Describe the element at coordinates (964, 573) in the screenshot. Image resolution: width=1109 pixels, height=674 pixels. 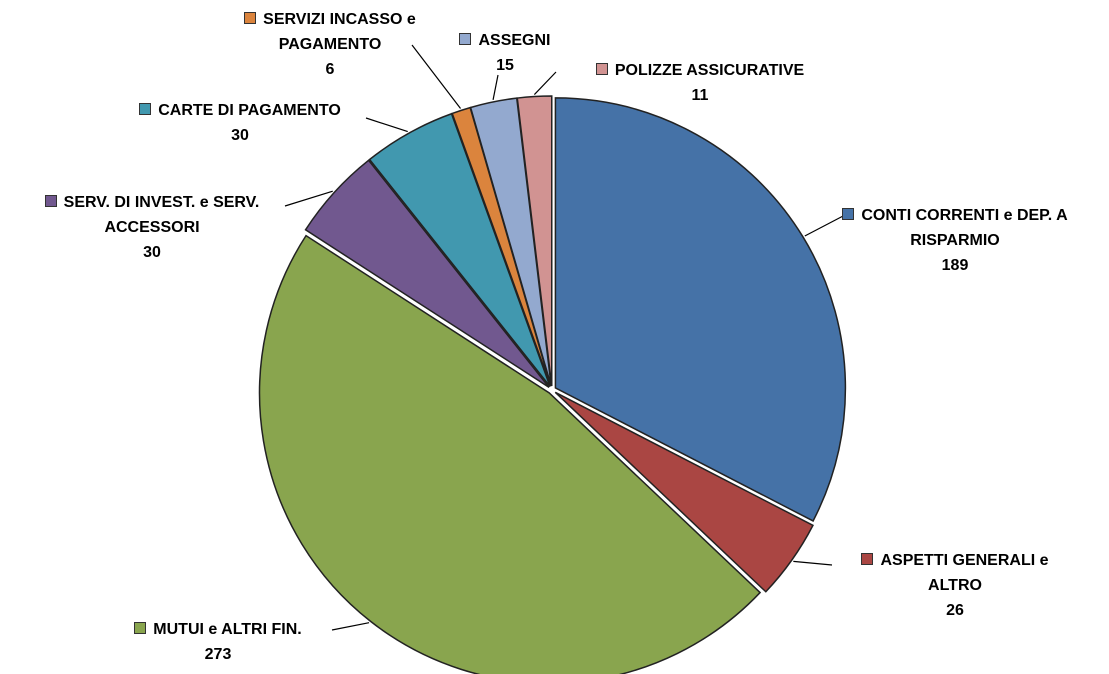
I see `category-text: ASPETTI GENERALI e ALTRO` at that location.